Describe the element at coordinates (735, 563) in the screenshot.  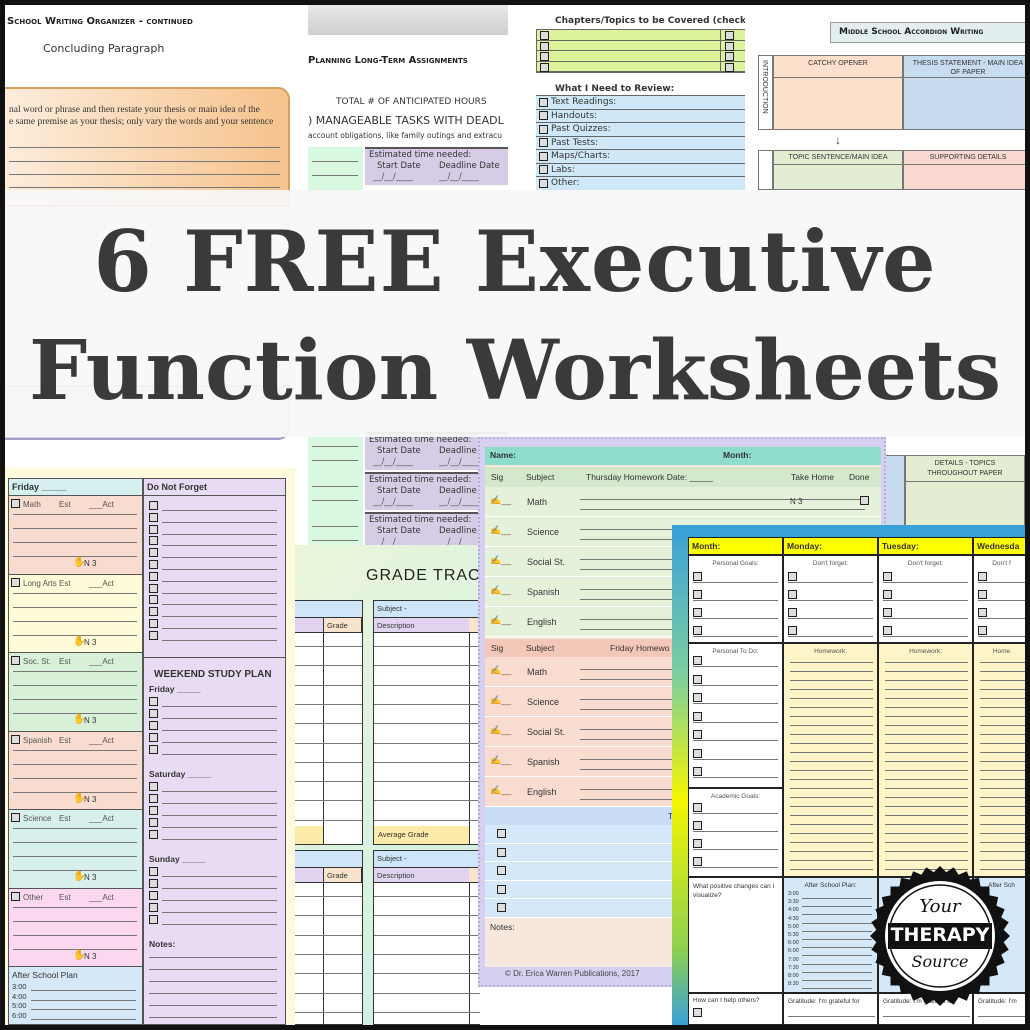
I see `personal-goals-label: Personal Goals:` at that location.